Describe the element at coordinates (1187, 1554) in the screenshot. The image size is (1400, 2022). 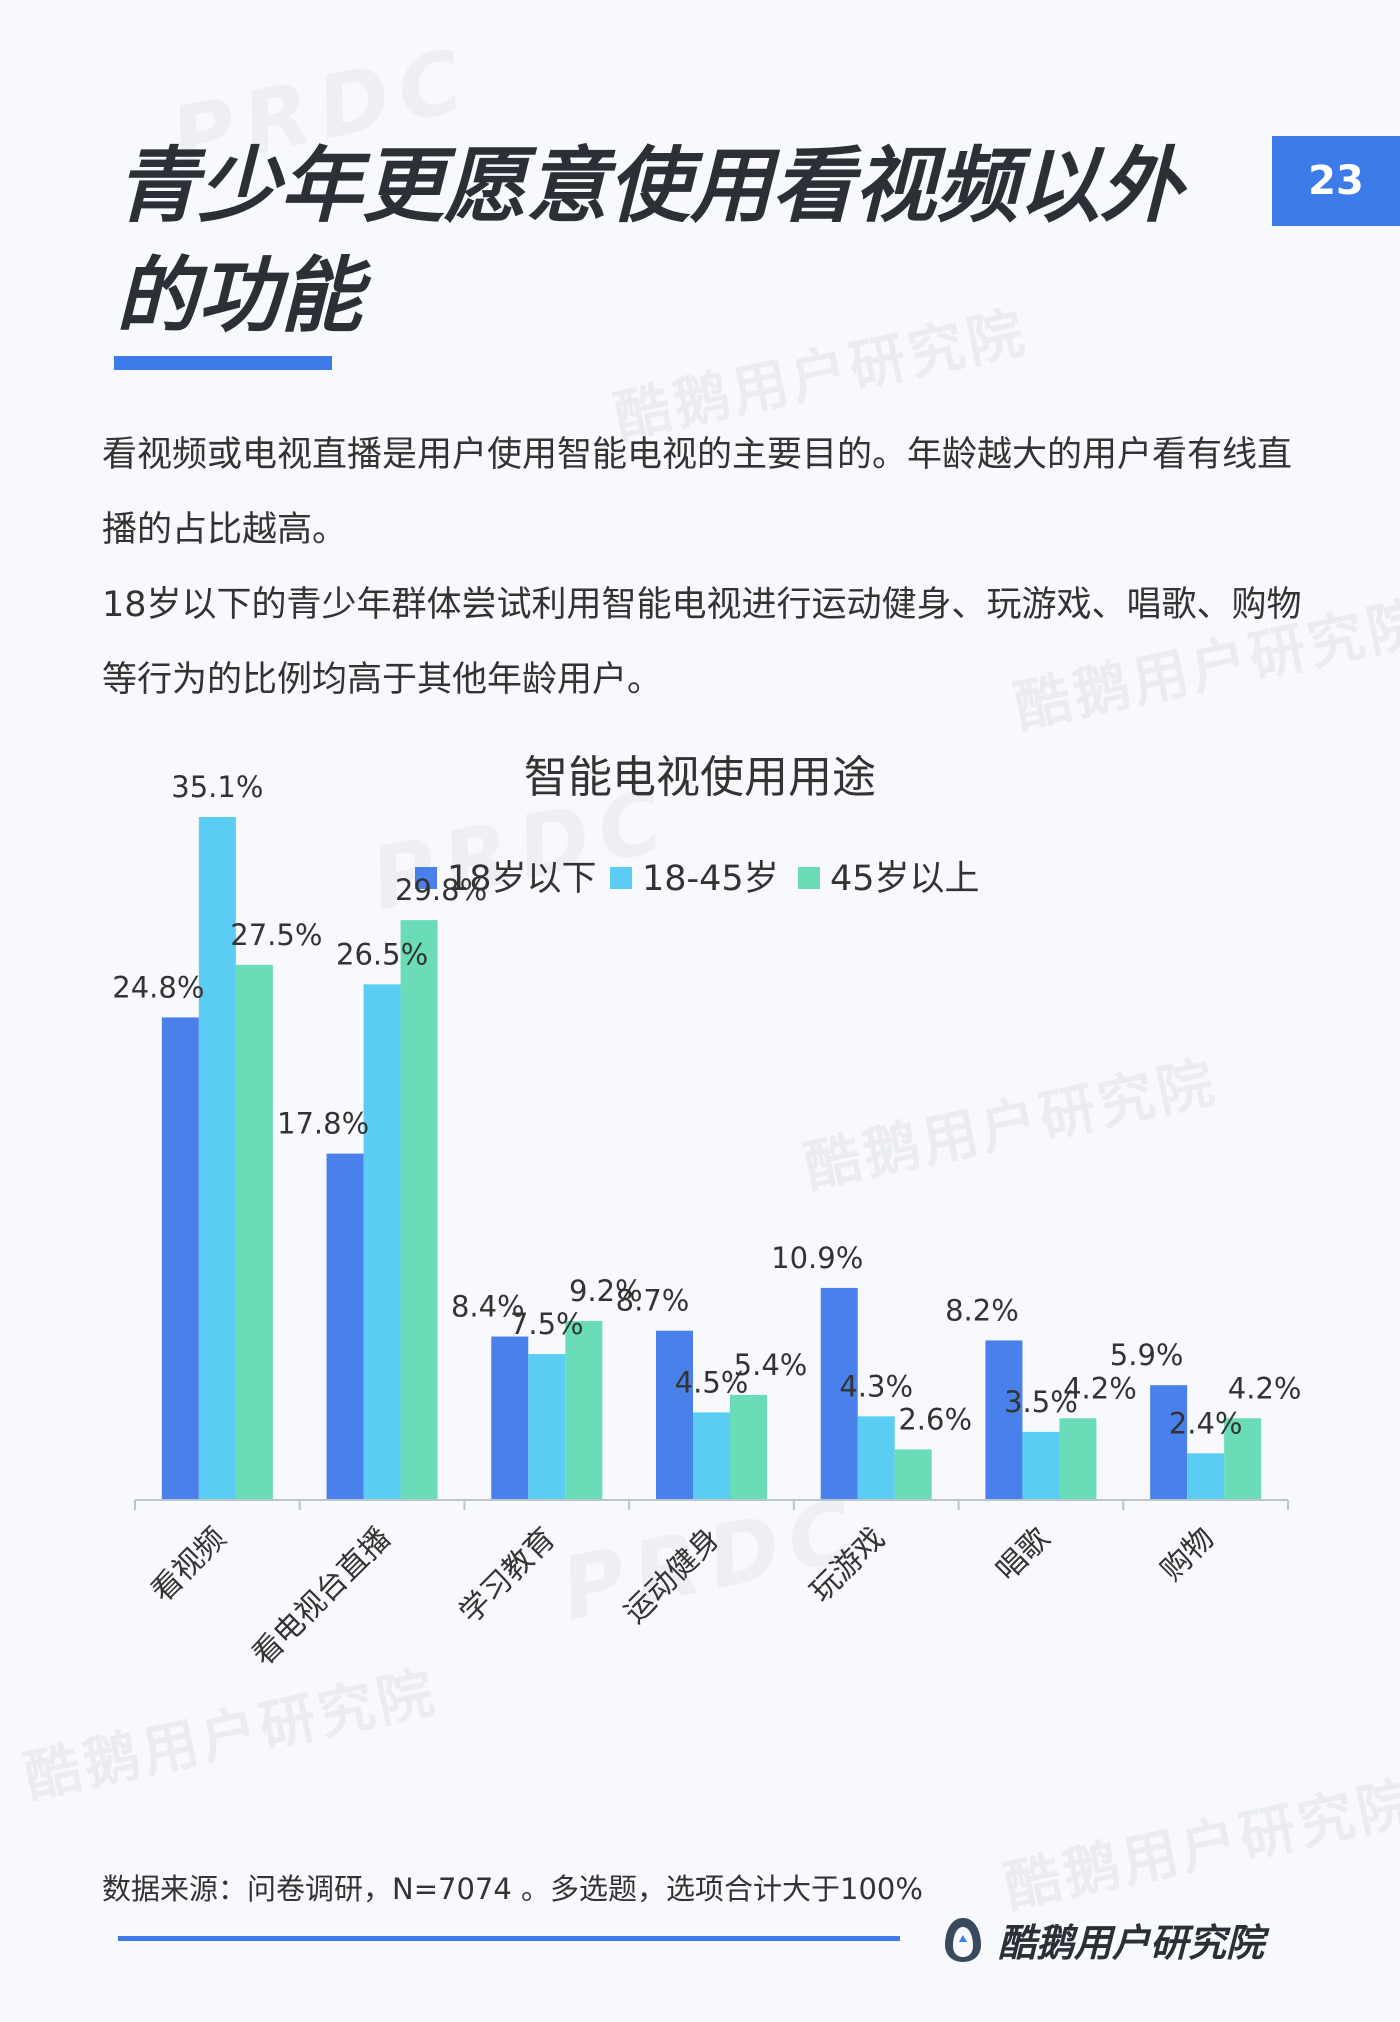
I see `x-axis-category-label: 购物` at that location.